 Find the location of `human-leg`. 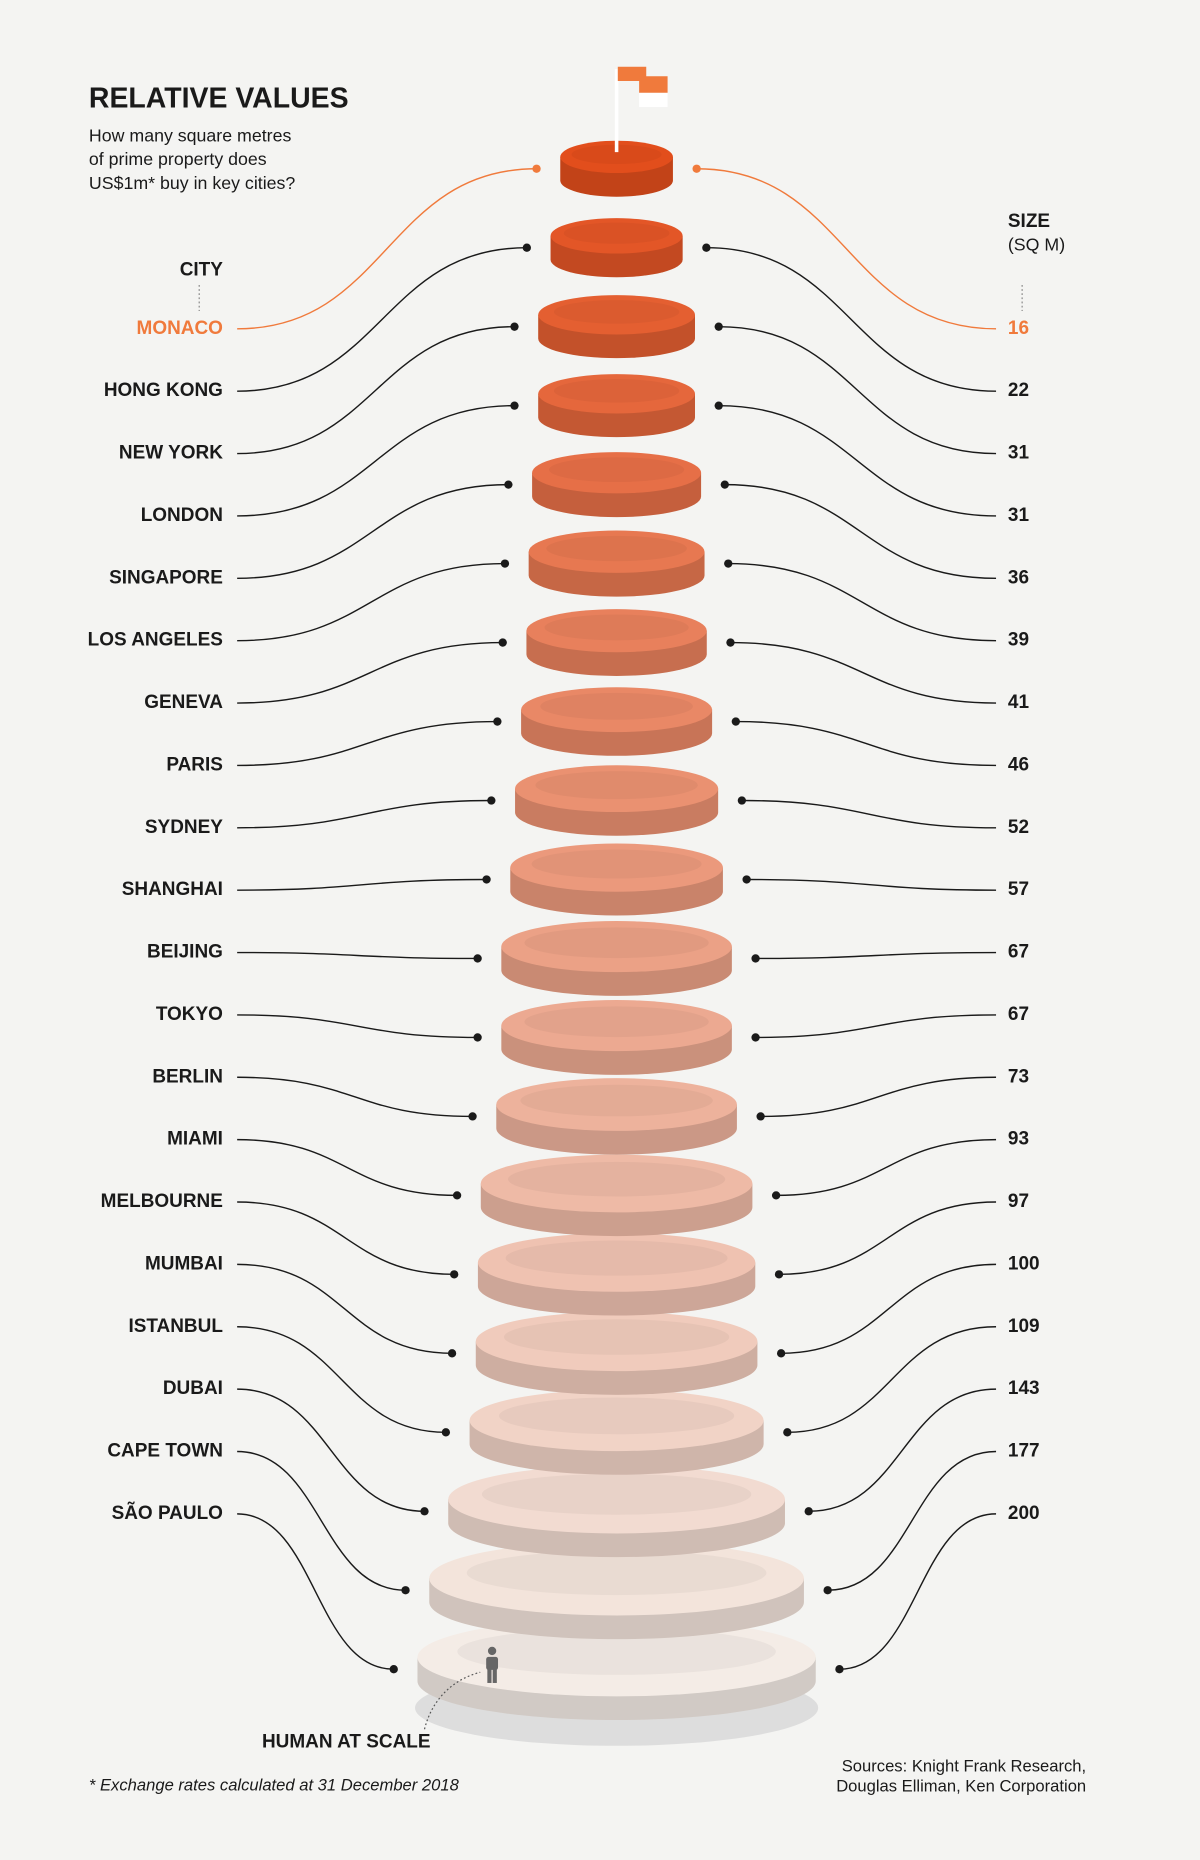

human-leg is located at coordinates (494, 1675).